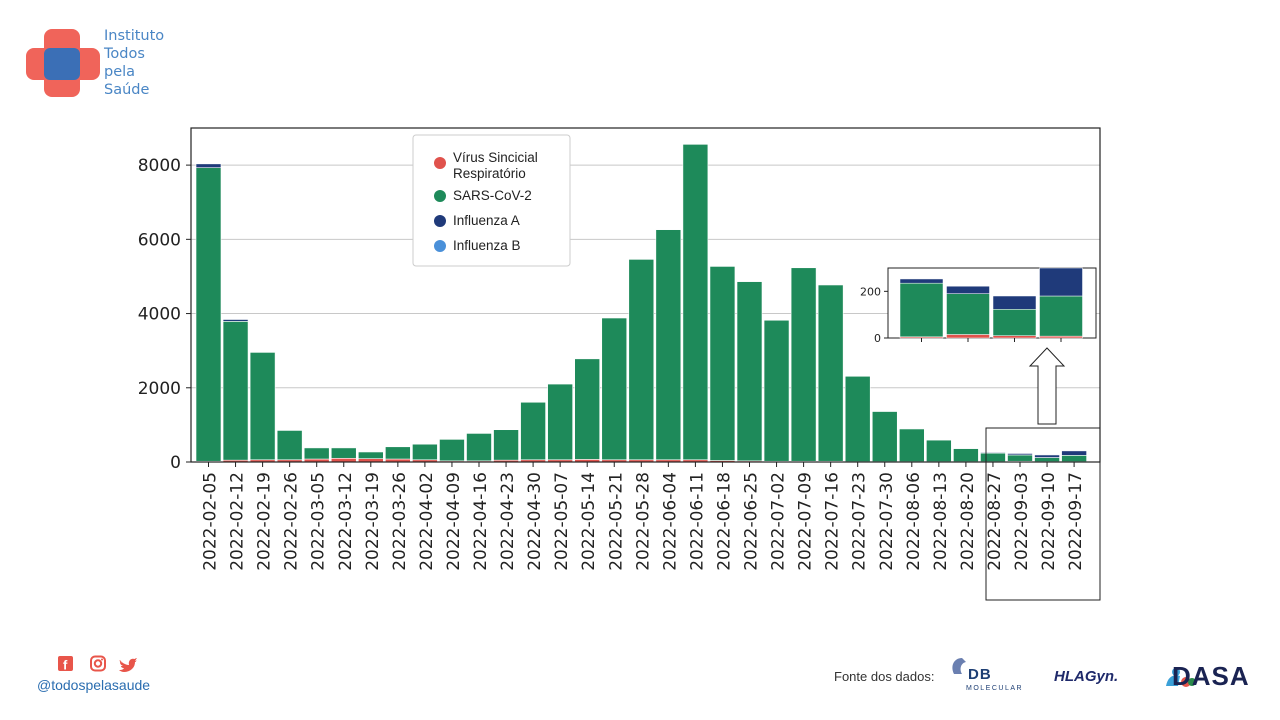  I want to click on x-tick-label: 2022-02-12, so click(238, 521).